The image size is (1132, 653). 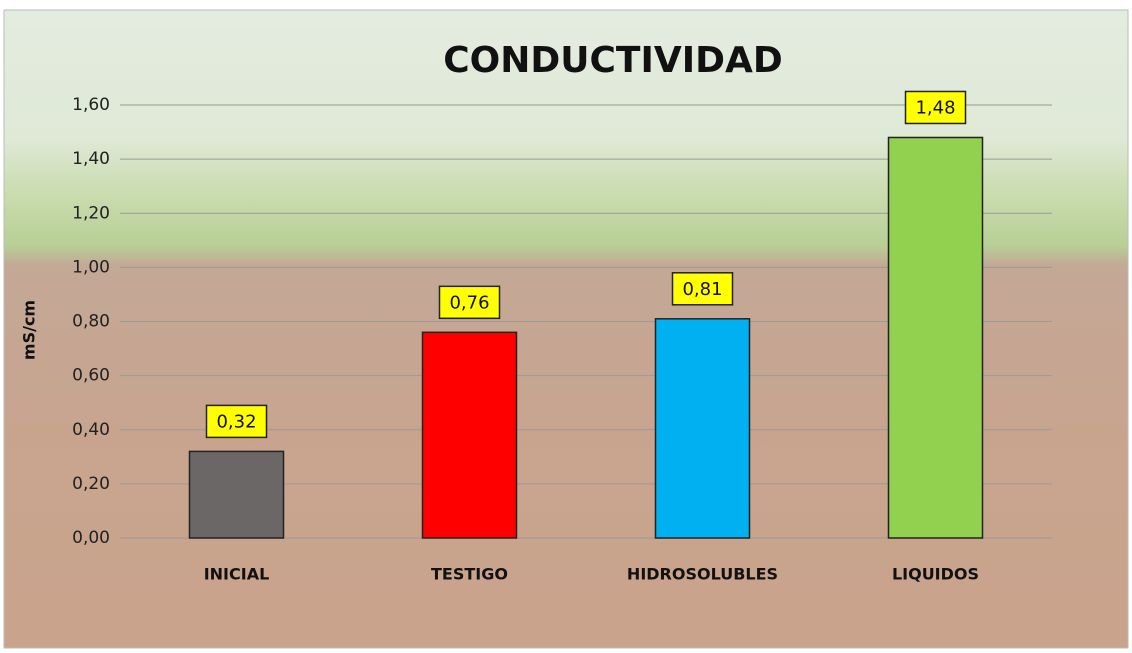 I want to click on x-tick-label: TESTIGO, so click(x=469, y=574).